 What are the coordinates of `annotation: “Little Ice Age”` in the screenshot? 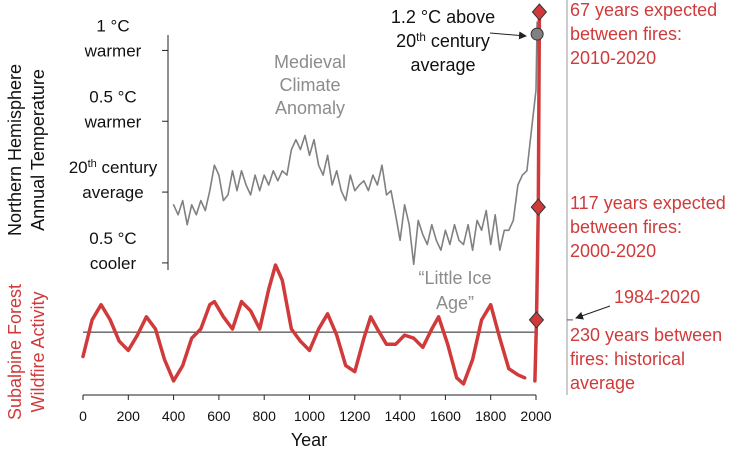 It's located at (454, 290).